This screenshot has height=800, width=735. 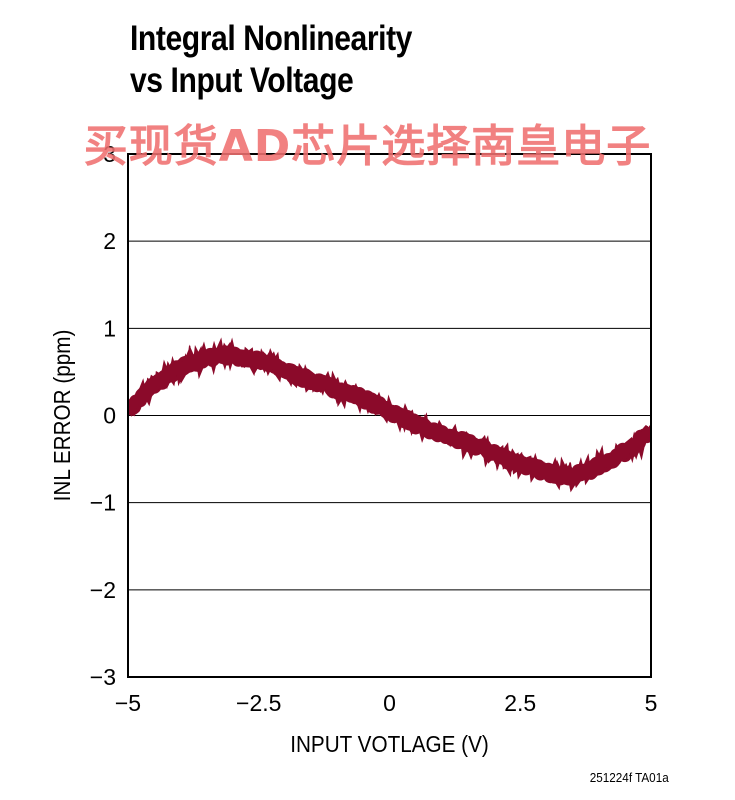 I want to click on x-tick-labels: −5 −2.5 0 2.5 5, so click(x=386, y=703).